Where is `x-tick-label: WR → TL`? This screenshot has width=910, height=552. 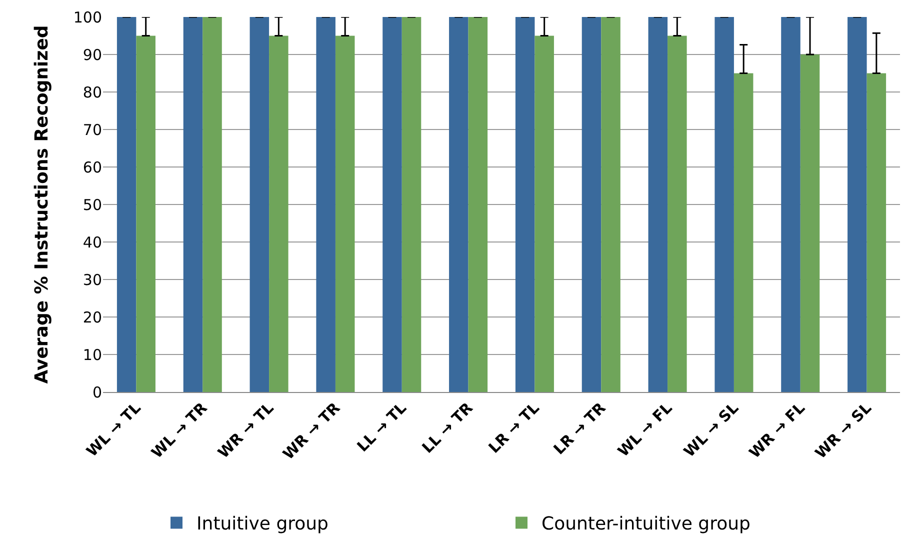 x-tick-label: WR → TL is located at coordinates (246, 430).